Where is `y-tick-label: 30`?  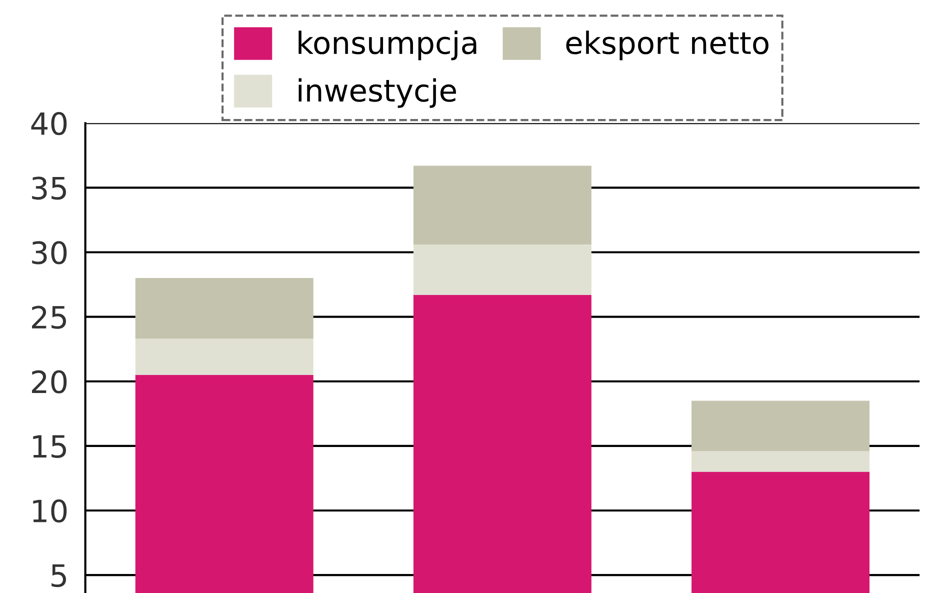
y-tick-label: 30 is located at coordinates (49, 252).